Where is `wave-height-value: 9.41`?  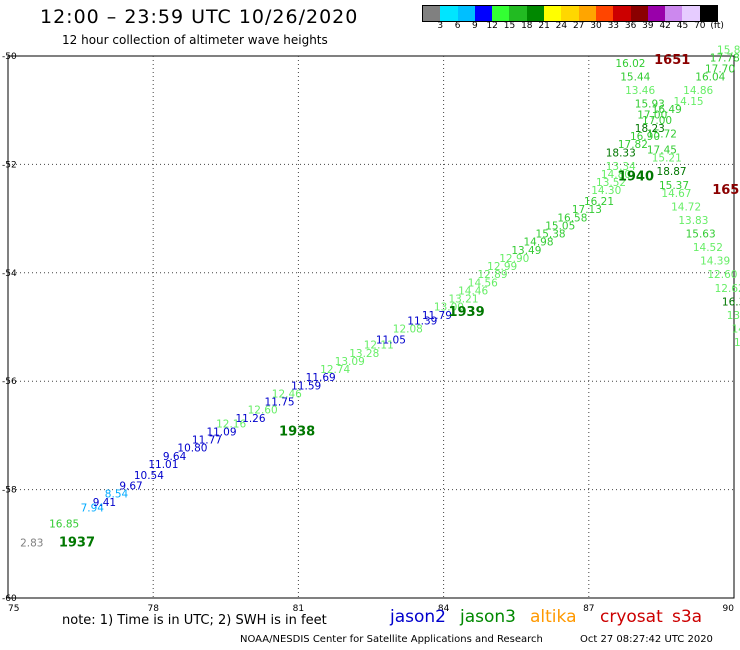
wave-height-value: 9.41 is located at coordinates (104, 503).